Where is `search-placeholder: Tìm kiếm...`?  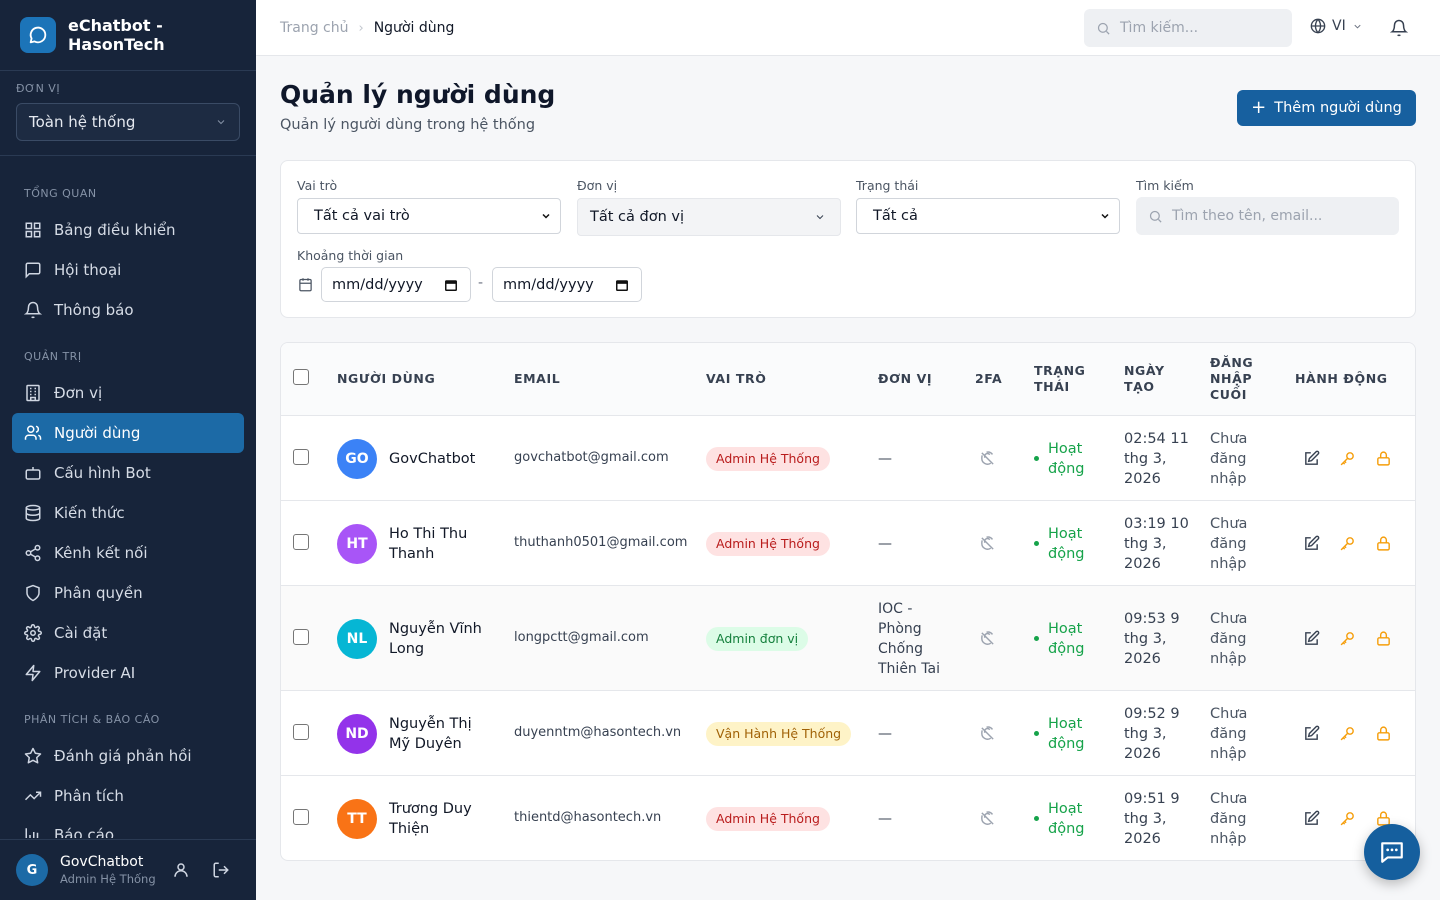 search-placeholder: Tìm kiếm... is located at coordinates (1159, 28).